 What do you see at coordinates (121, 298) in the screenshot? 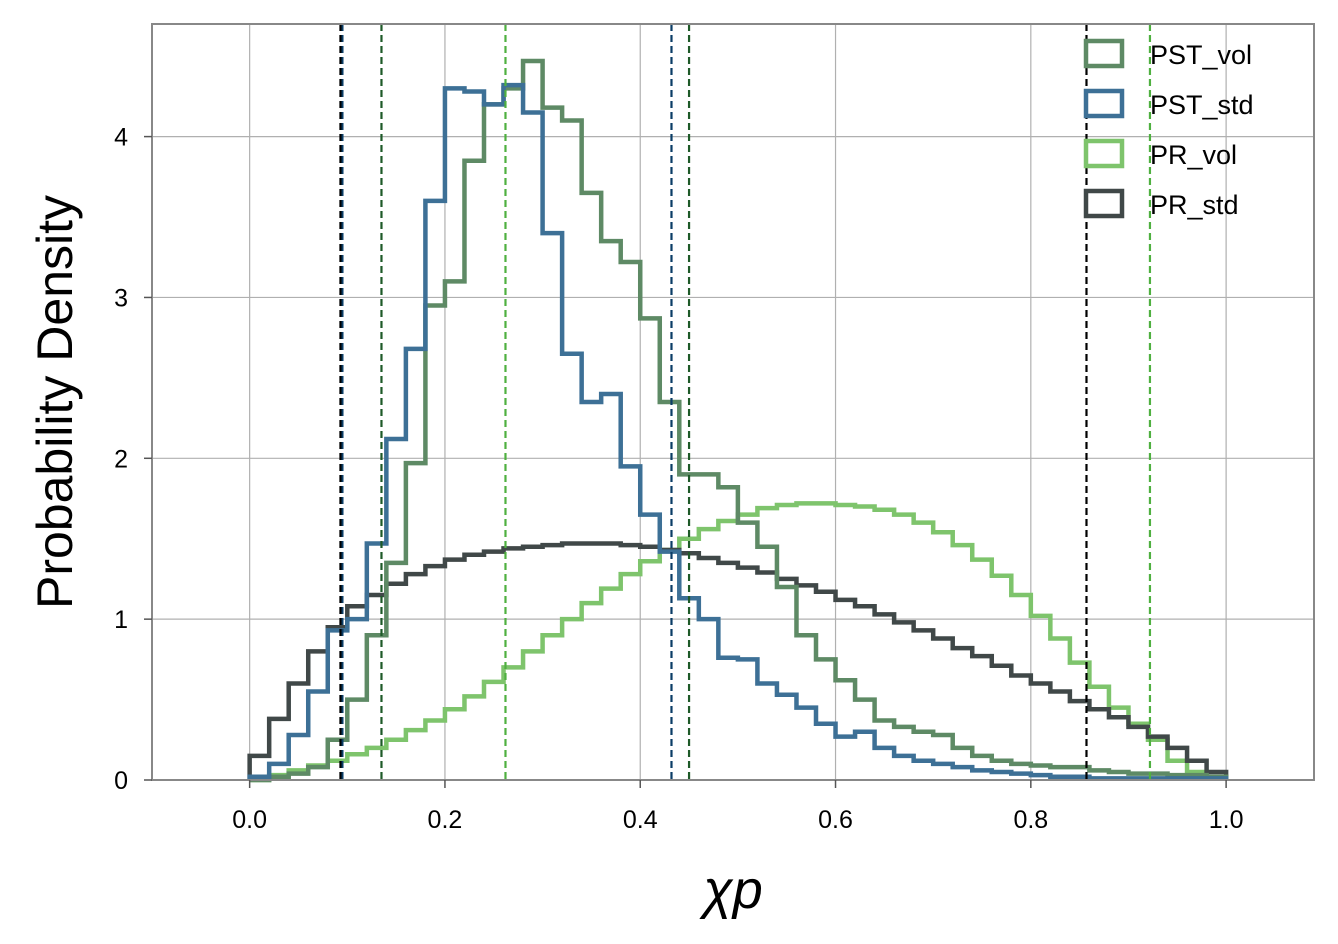
I see `y-tick-label: 3` at bounding box center [121, 298].